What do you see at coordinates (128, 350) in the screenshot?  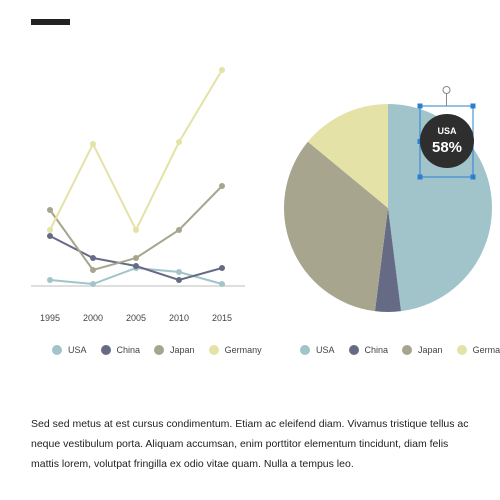 I see `legend-label-china: China` at bounding box center [128, 350].